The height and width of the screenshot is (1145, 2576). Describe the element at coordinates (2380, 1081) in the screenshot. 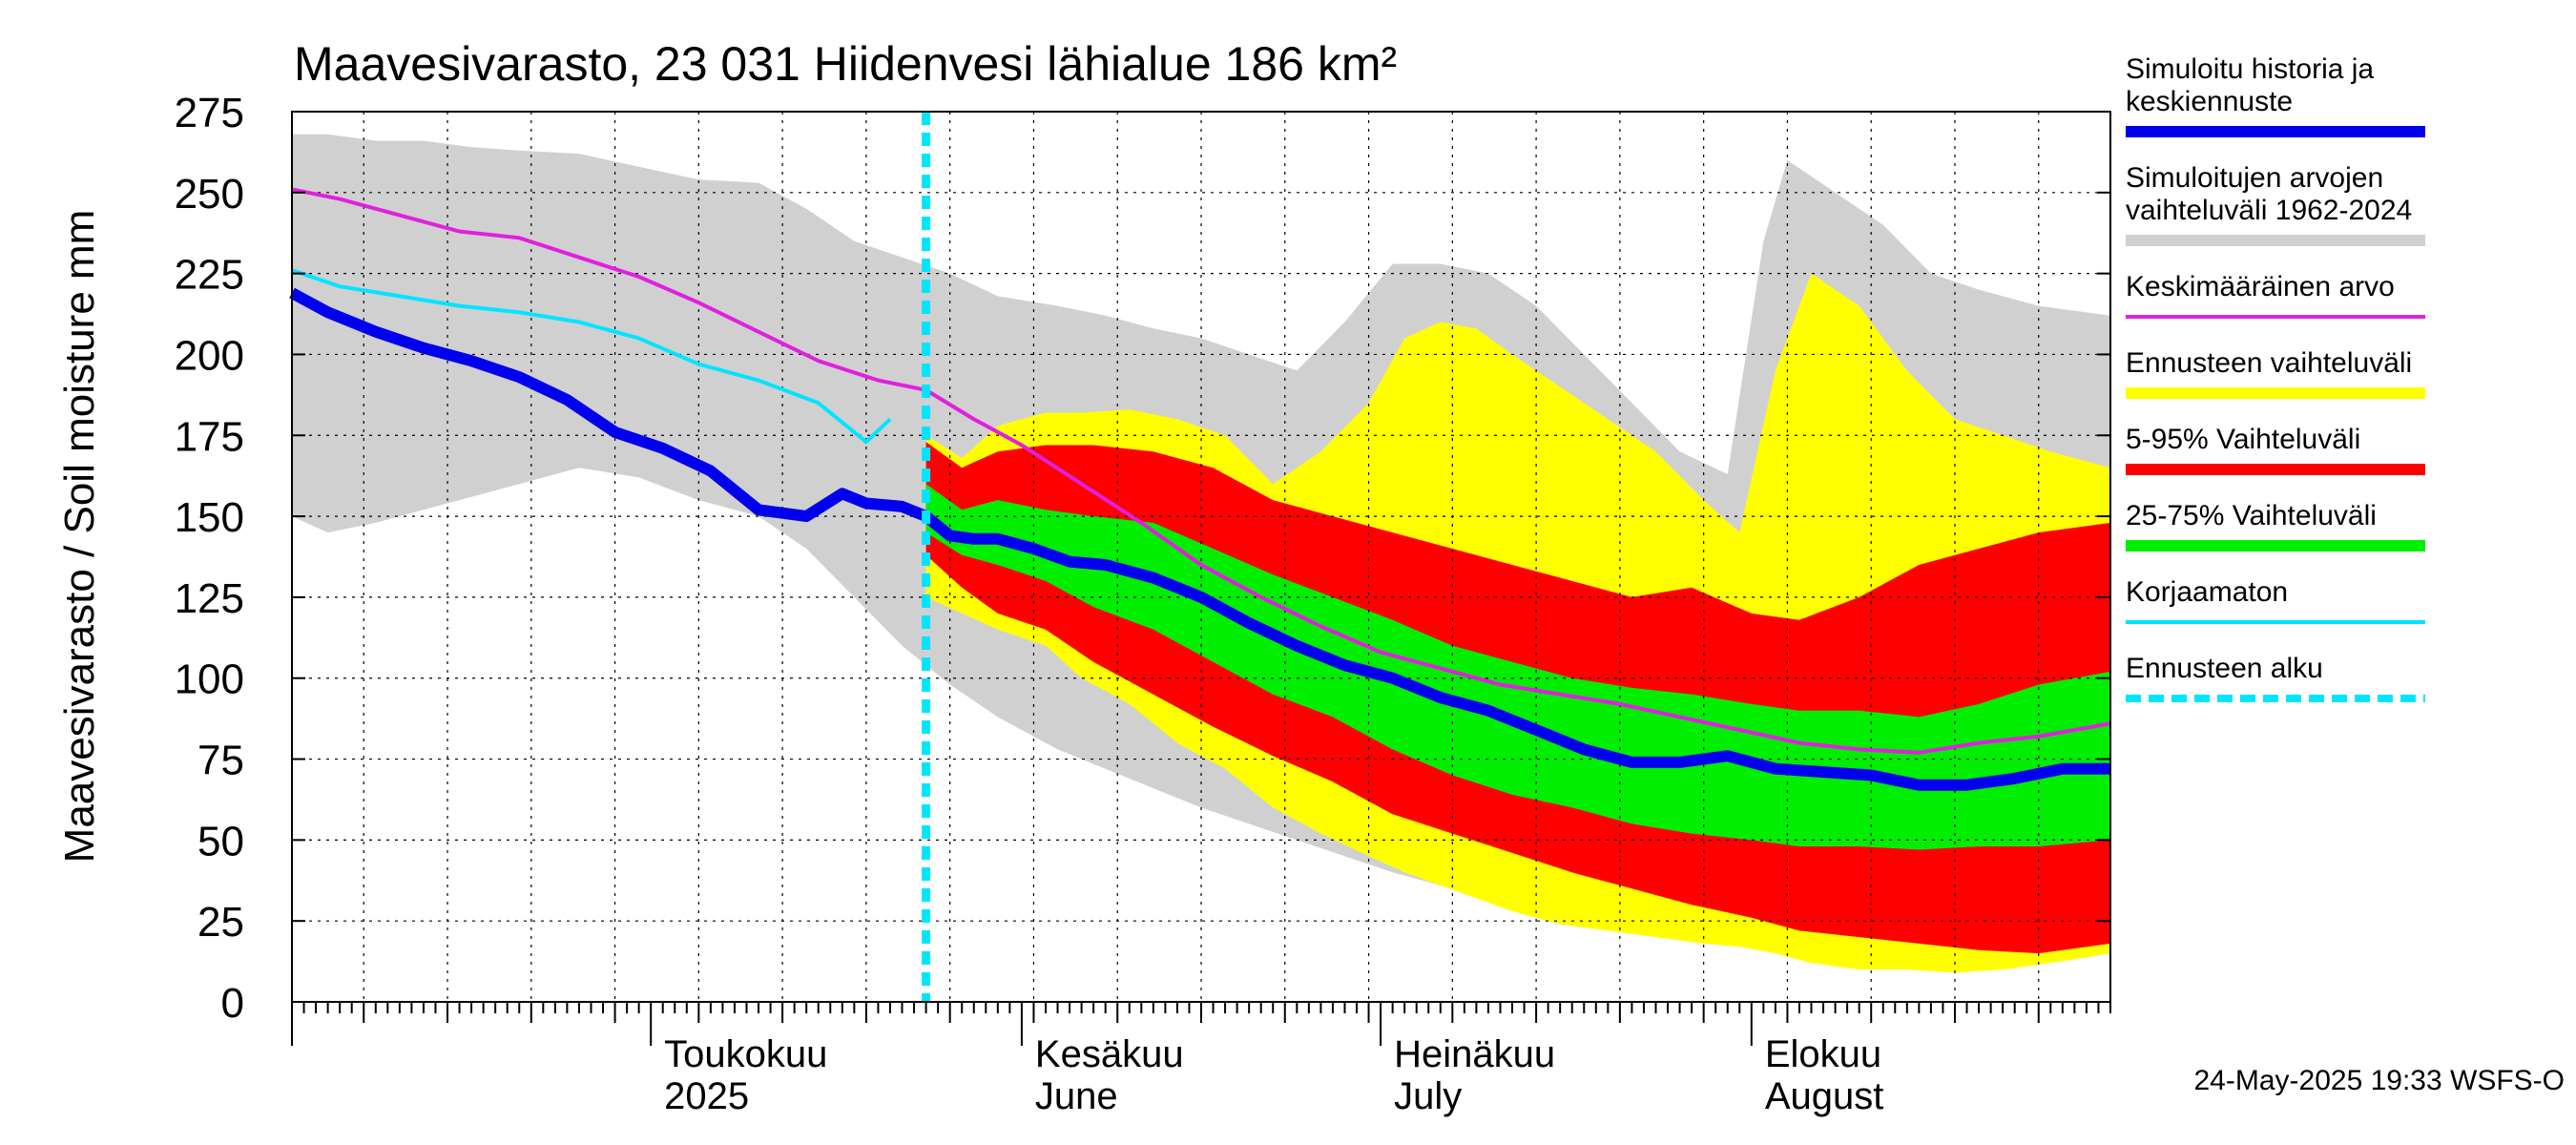

I see `timestamp: 24-May-2025 19:33 WSFS-O` at that location.